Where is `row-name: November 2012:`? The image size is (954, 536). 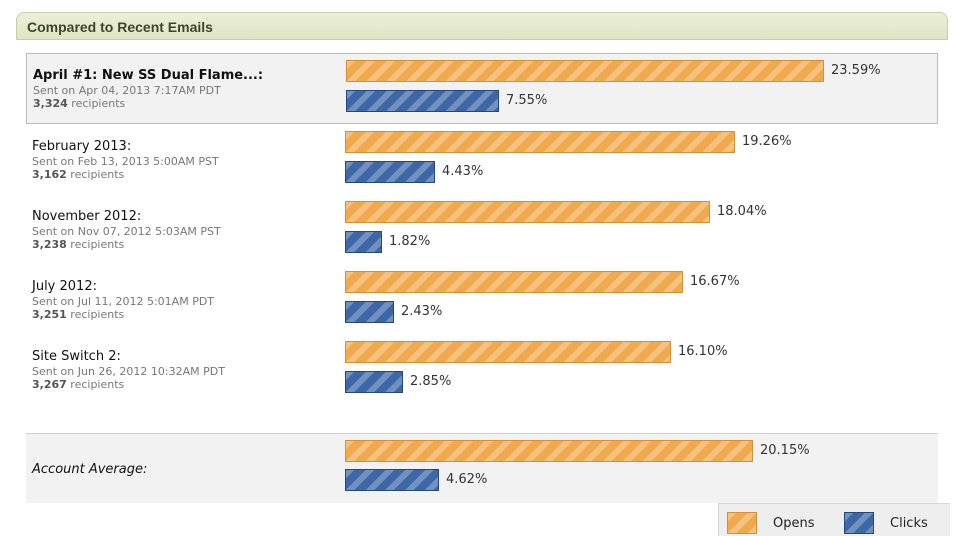
row-name: November 2012: is located at coordinates (87, 216).